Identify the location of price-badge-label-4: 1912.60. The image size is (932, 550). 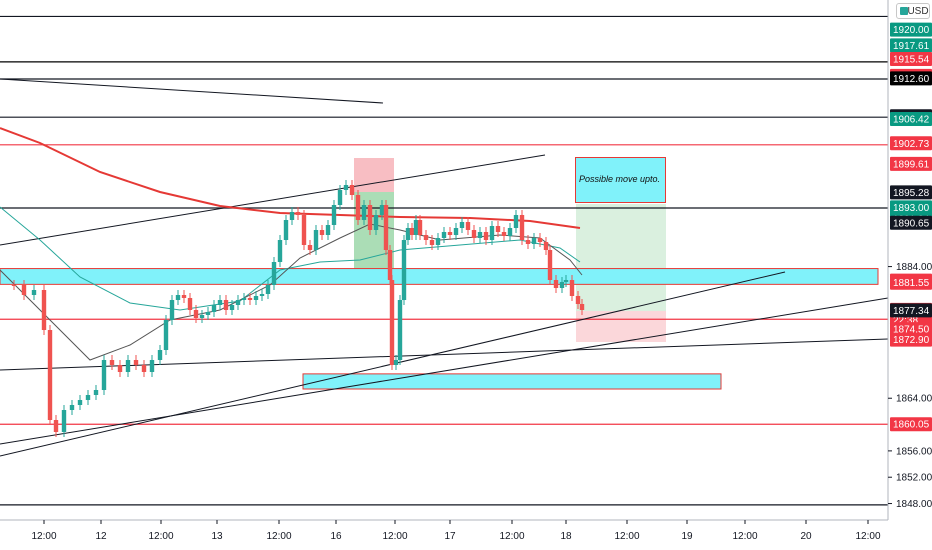
(911, 79).